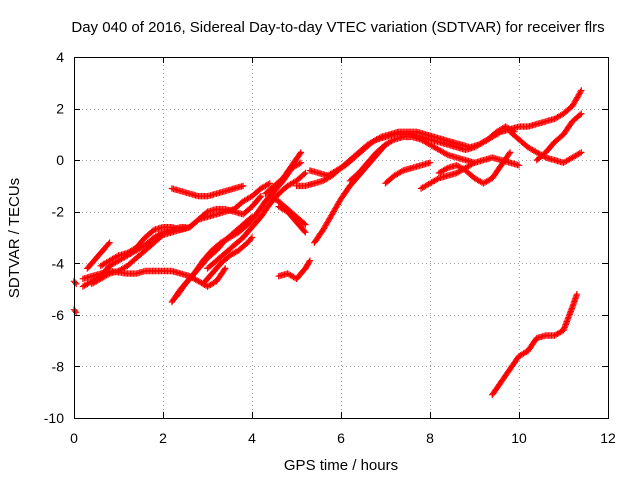 The image size is (640, 480). Describe the element at coordinates (608, 438) in the screenshot. I see `x-tick-label: 12` at that location.